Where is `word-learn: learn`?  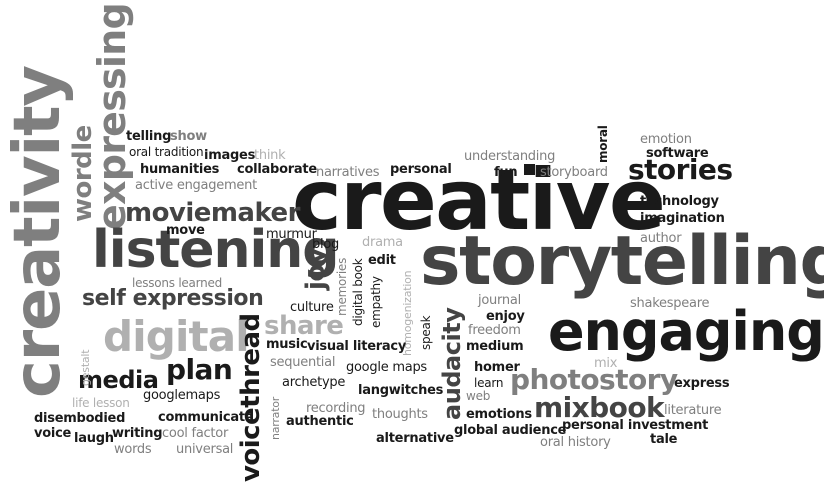
word-learn: learn is located at coordinates (489, 383).